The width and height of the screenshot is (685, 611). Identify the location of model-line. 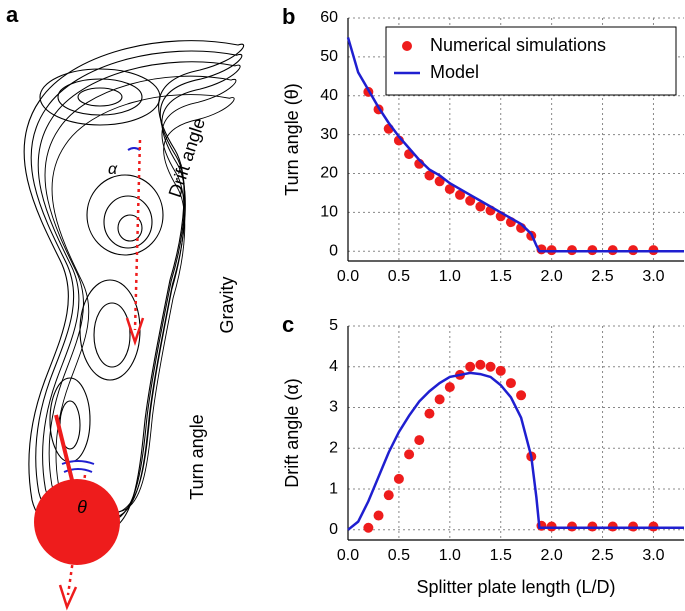
(515, 451).